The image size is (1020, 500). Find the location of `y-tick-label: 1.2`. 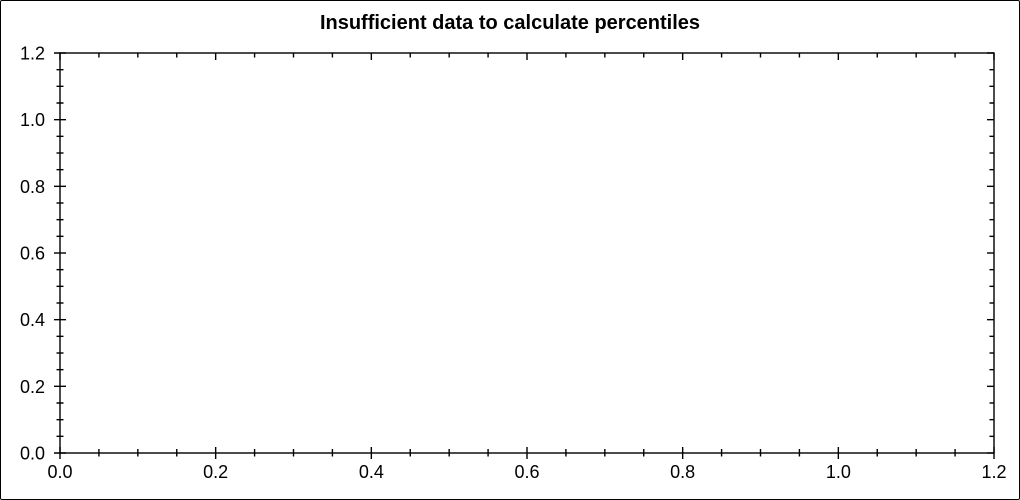

y-tick-label: 1.2 is located at coordinates (32, 54).